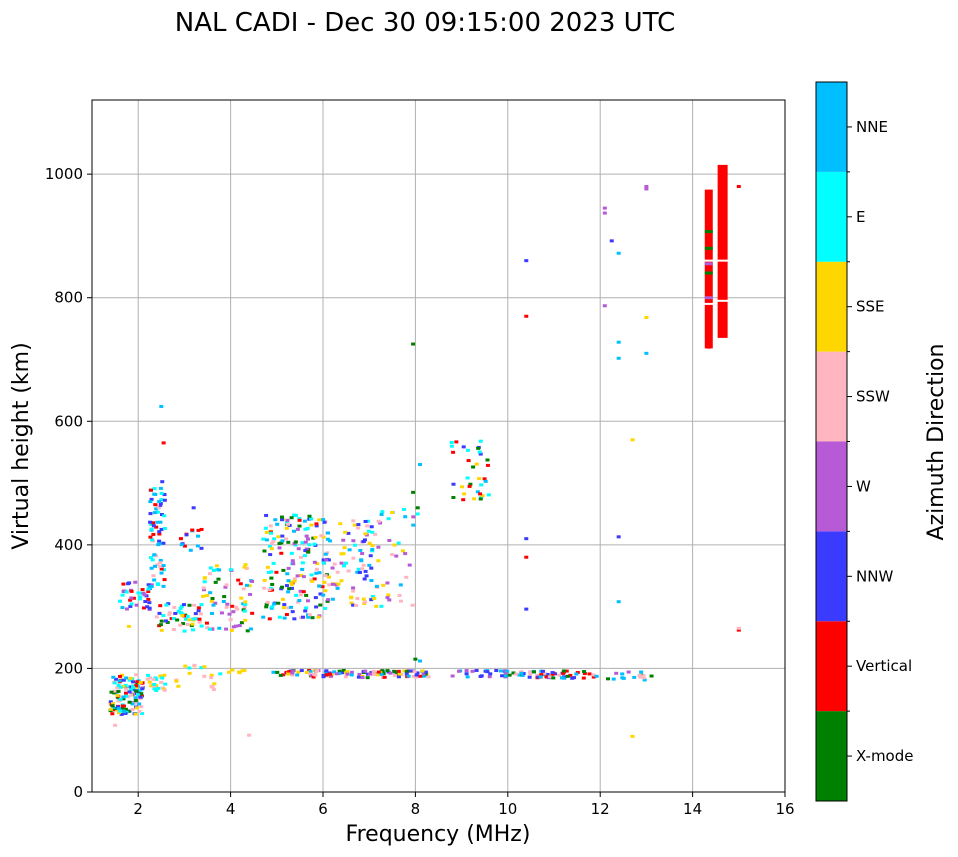 The image size is (958, 857). I want to click on colorbar-frame, so click(831, 441).